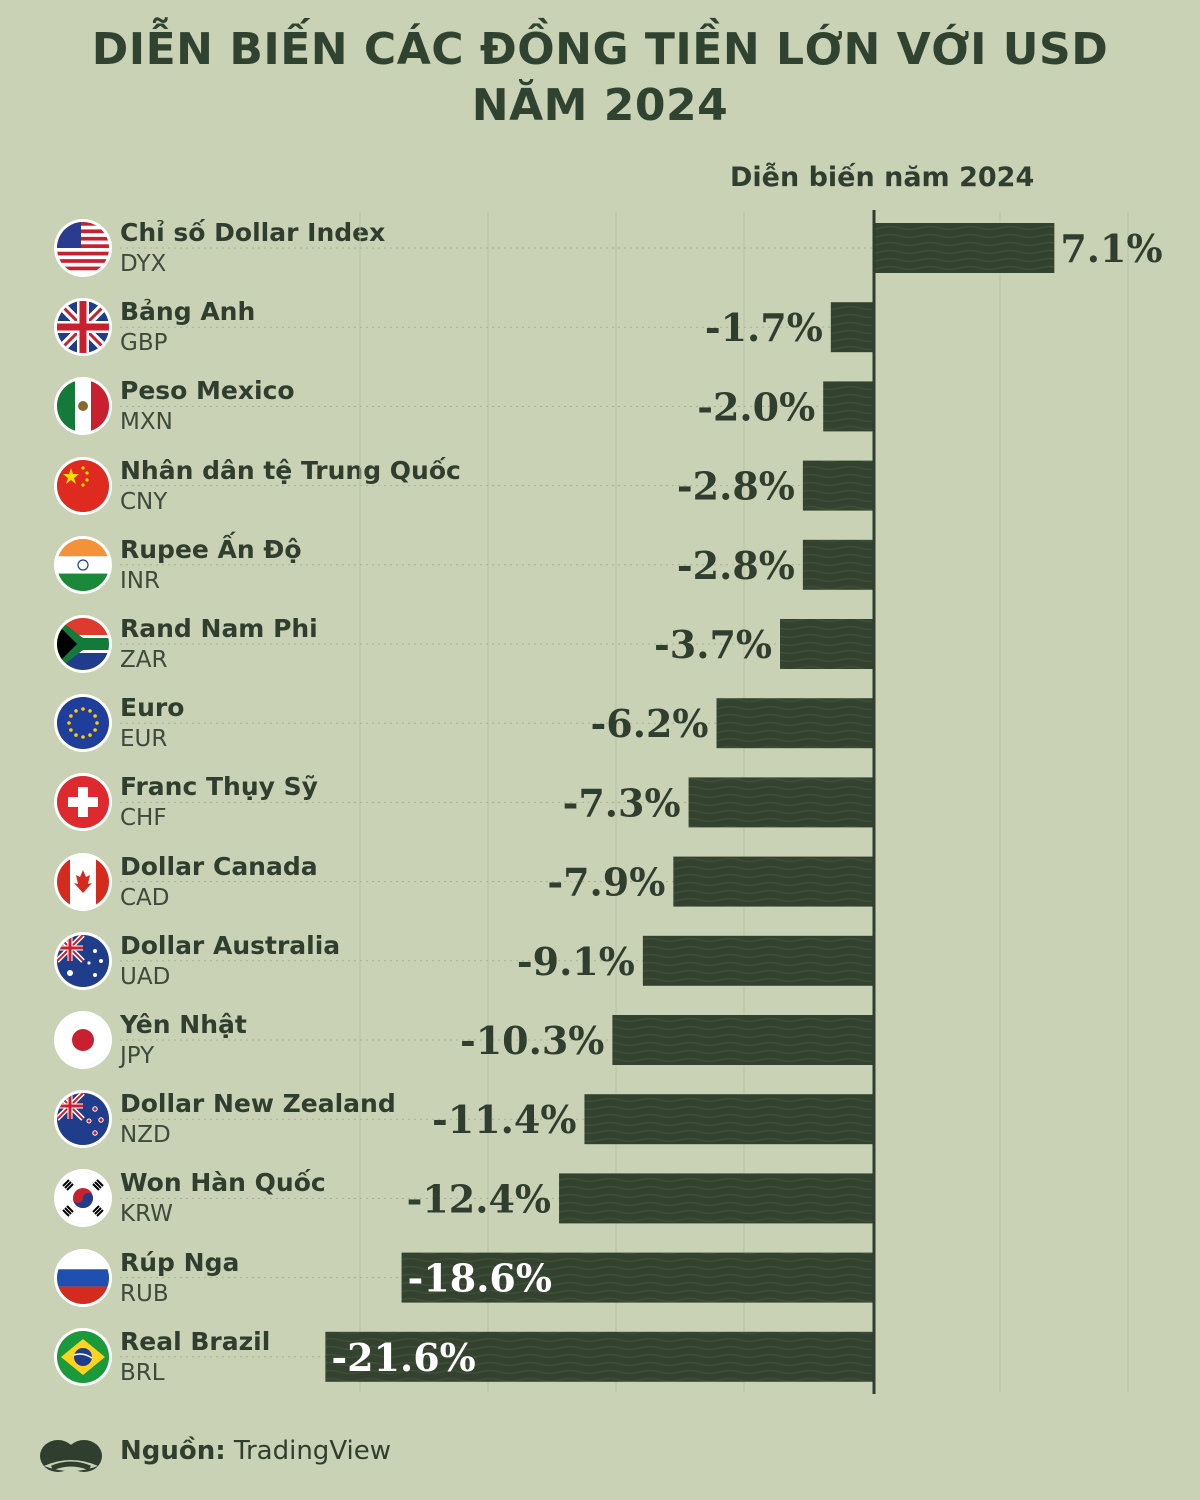  Describe the element at coordinates (852, 327) in the screenshot. I see `bar-gbp` at that location.